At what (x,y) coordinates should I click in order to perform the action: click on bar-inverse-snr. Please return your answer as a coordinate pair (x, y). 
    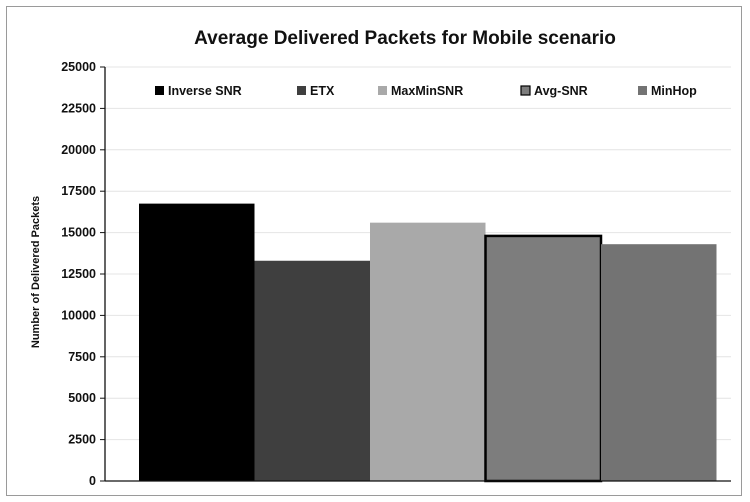
    Looking at the image, I should click on (197, 342).